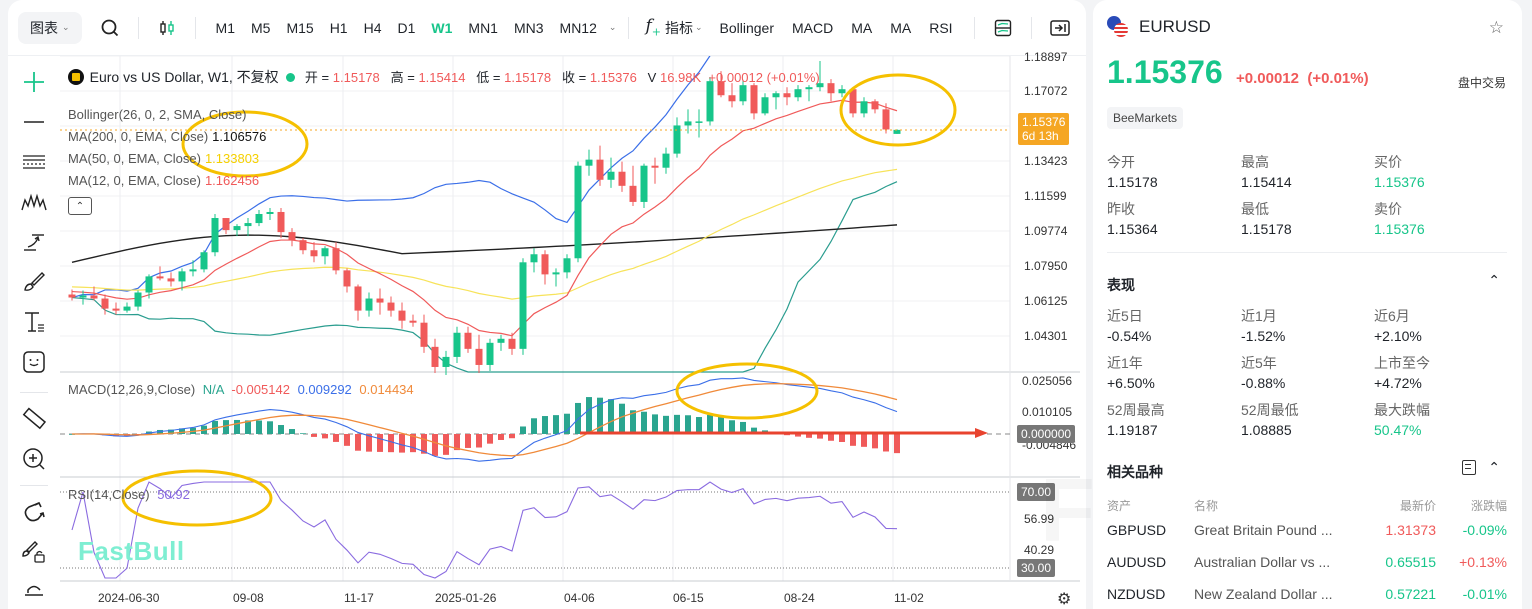 This screenshot has height=609, width=1532. Describe the element at coordinates (34, 122) in the screenshot. I see `horizontal-line-icon` at that location.